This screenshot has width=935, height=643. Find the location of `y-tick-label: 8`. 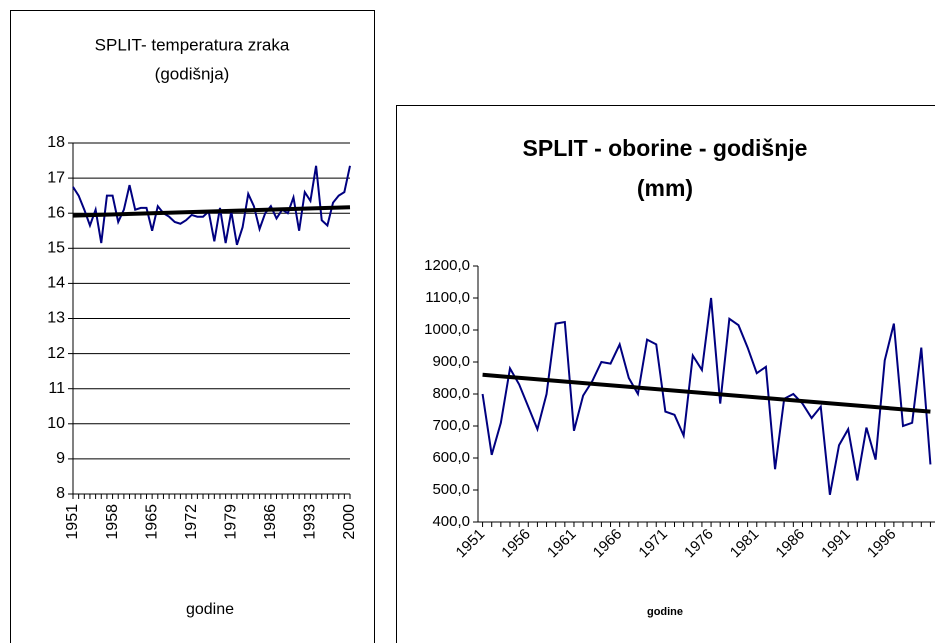

y-tick-label: 8 is located at coordinates (60, 493).